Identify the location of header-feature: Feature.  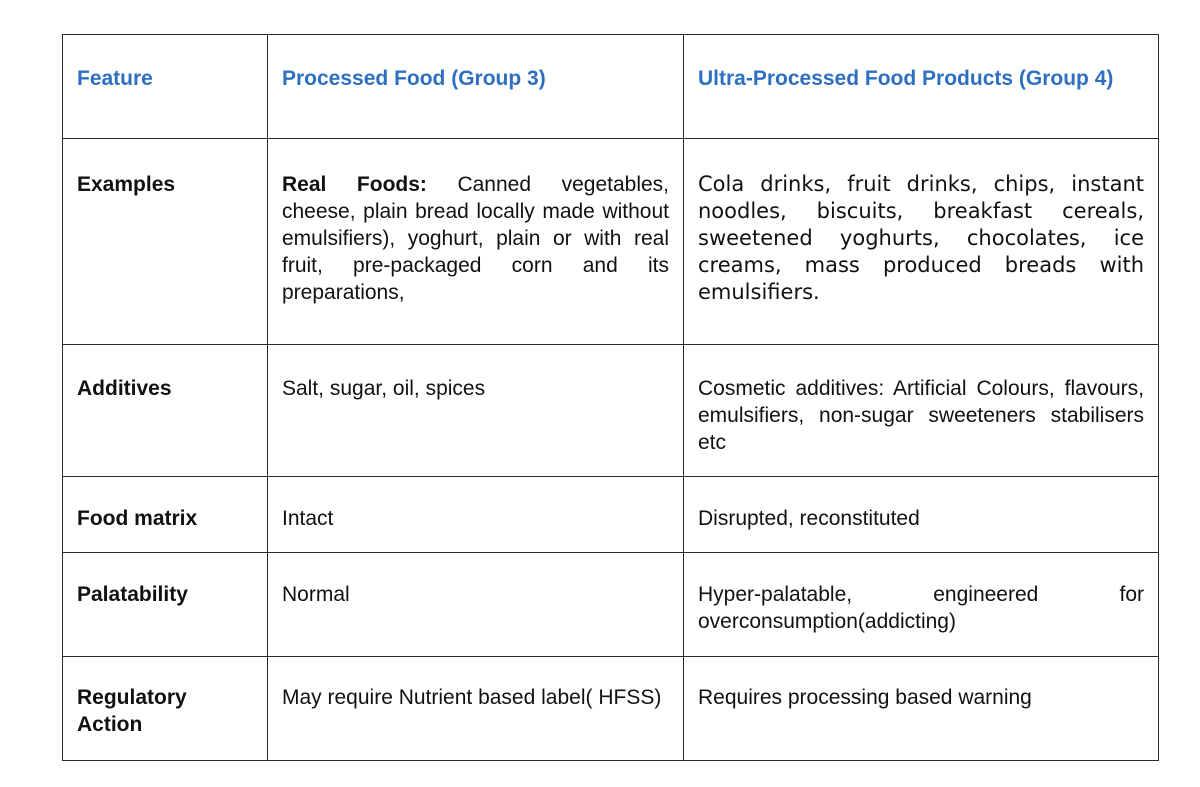
(165, 86).